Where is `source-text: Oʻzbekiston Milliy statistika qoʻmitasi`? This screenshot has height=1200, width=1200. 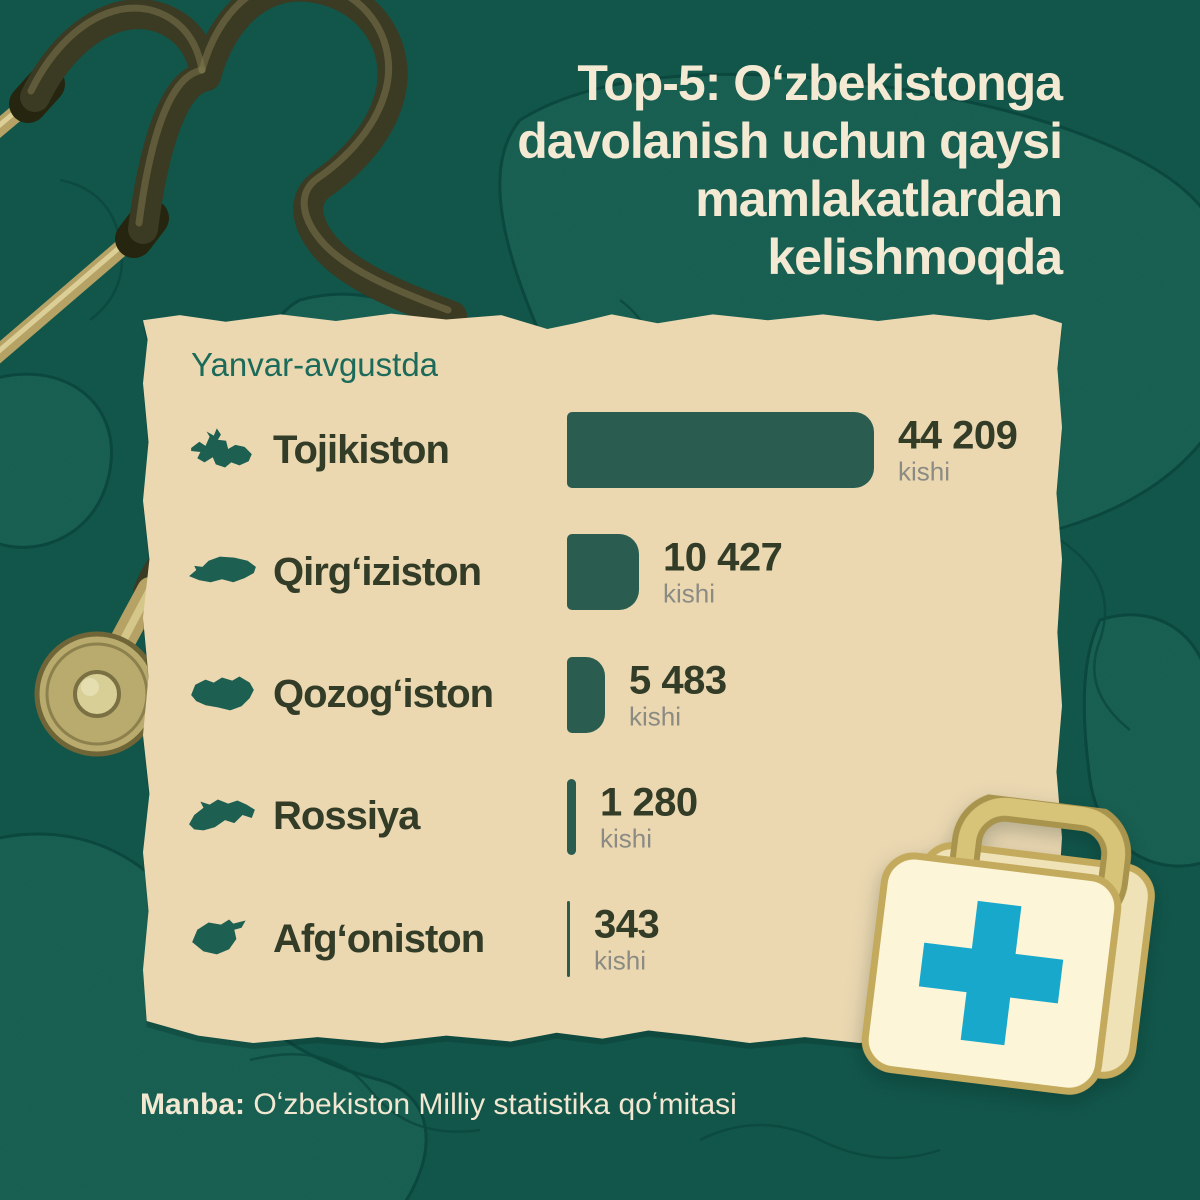
source-text: Oʻzbekiston Milliy statistika qoʻmitasi is located at coordinates (495, 1104).